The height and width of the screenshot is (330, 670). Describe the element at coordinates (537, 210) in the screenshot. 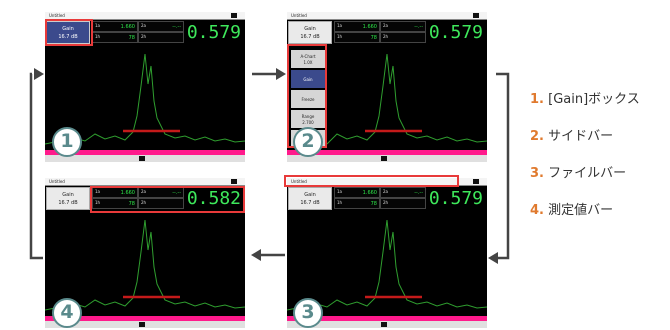

I see `legend-number: 4.` at that location.